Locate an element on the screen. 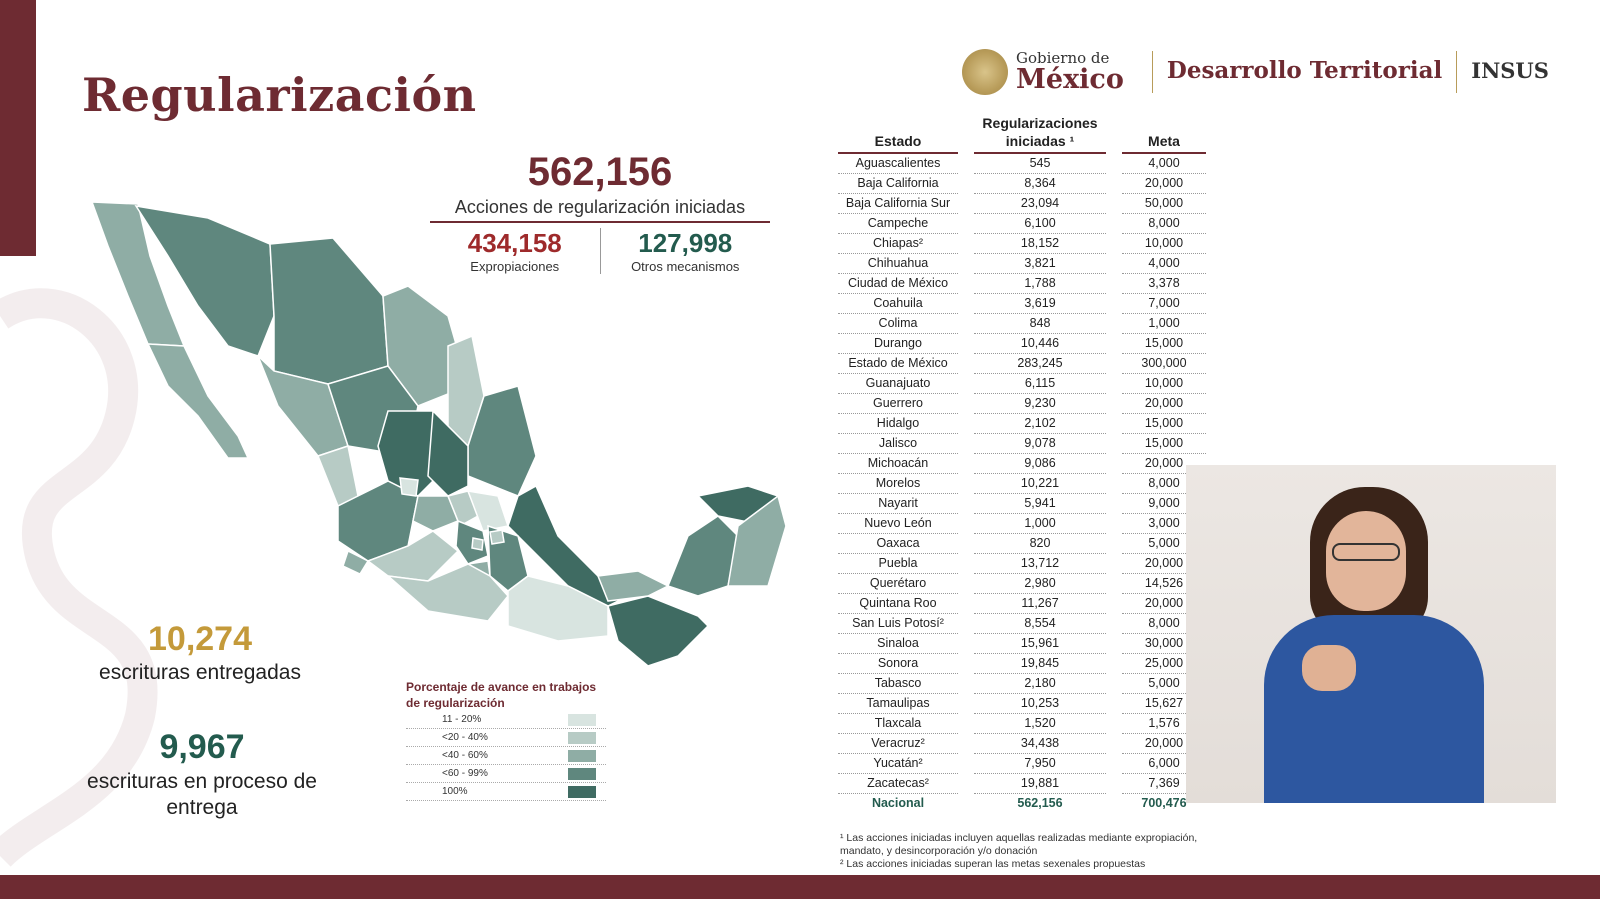 The height and width of the screenshot is (899, 1600). row-estado: Chiapas² is located at coordinates (898, 244).